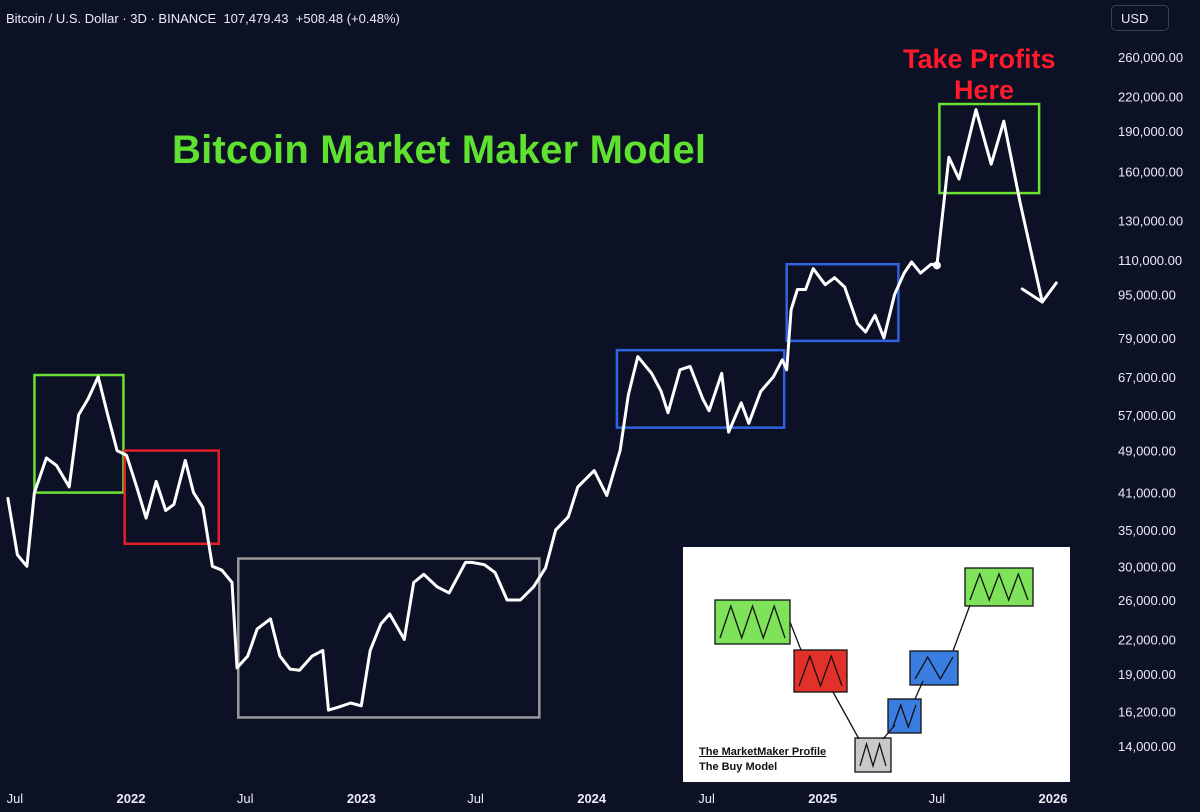 The height and width of the screenshot is (812, 1200). What do you see at coordinates (1140, 18) in the screenshot?
I see `currency-button: USD` at bounding box center [1140, 18].